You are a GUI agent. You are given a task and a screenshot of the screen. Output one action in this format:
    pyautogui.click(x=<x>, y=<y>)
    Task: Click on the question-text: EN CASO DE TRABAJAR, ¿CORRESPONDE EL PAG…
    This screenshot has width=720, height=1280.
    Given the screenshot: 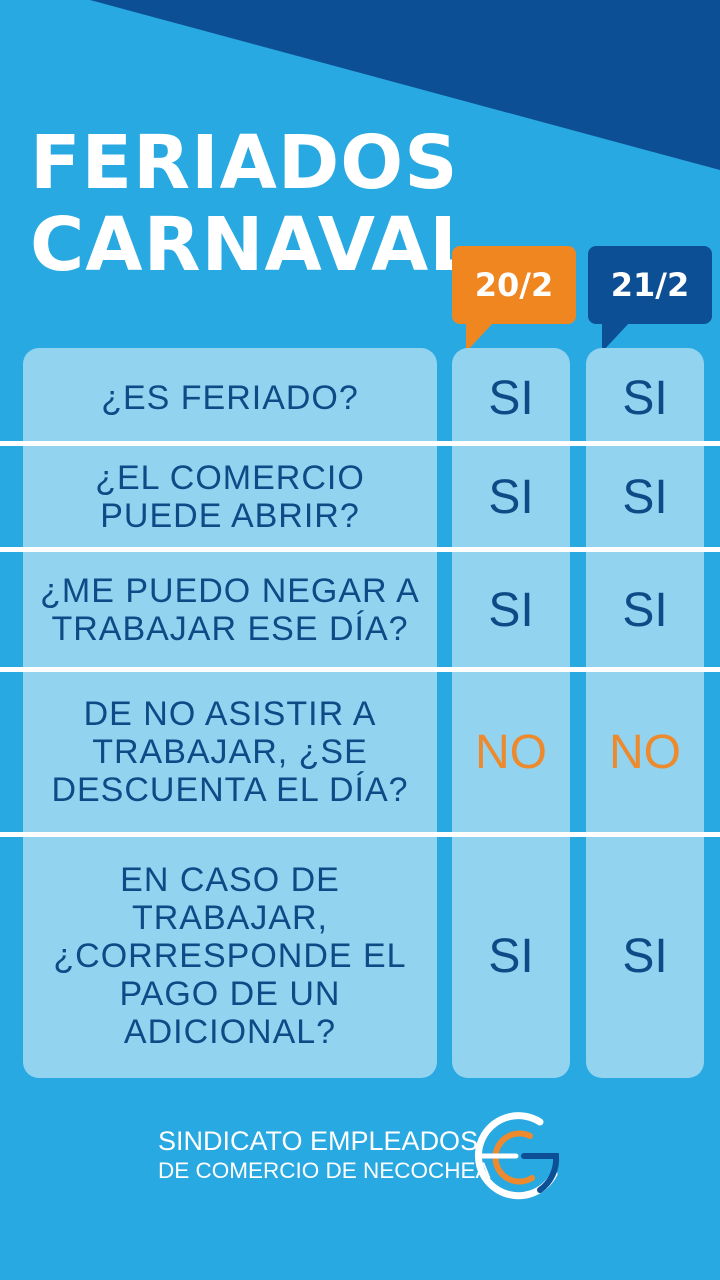 What is the action you would take?
    pyautogui.click(x=230, y=956)
    